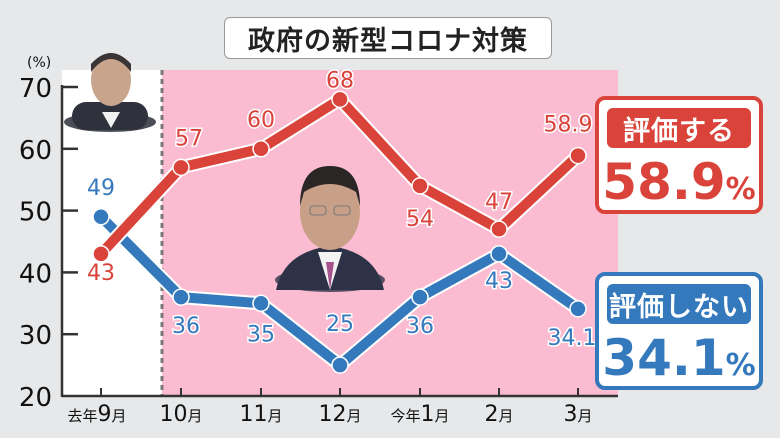 The height and width of the screenshot is (438, 780). I want to click on portrait-previous-pm, so click(110, 92).